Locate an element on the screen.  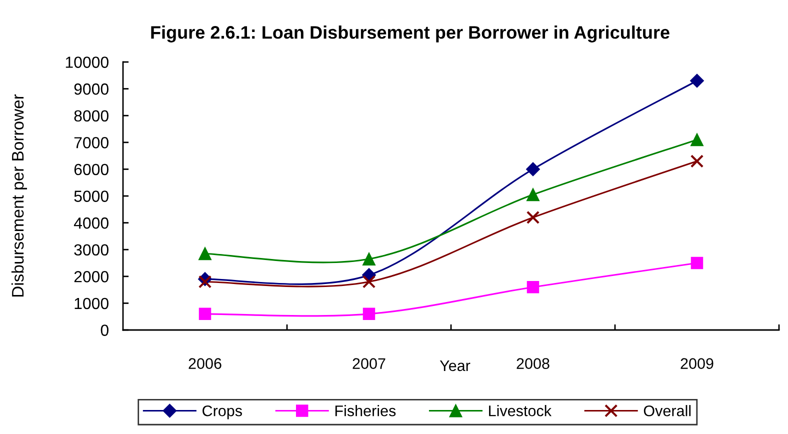
y-tick-label: 4000 is located at coordinates (91, 223).